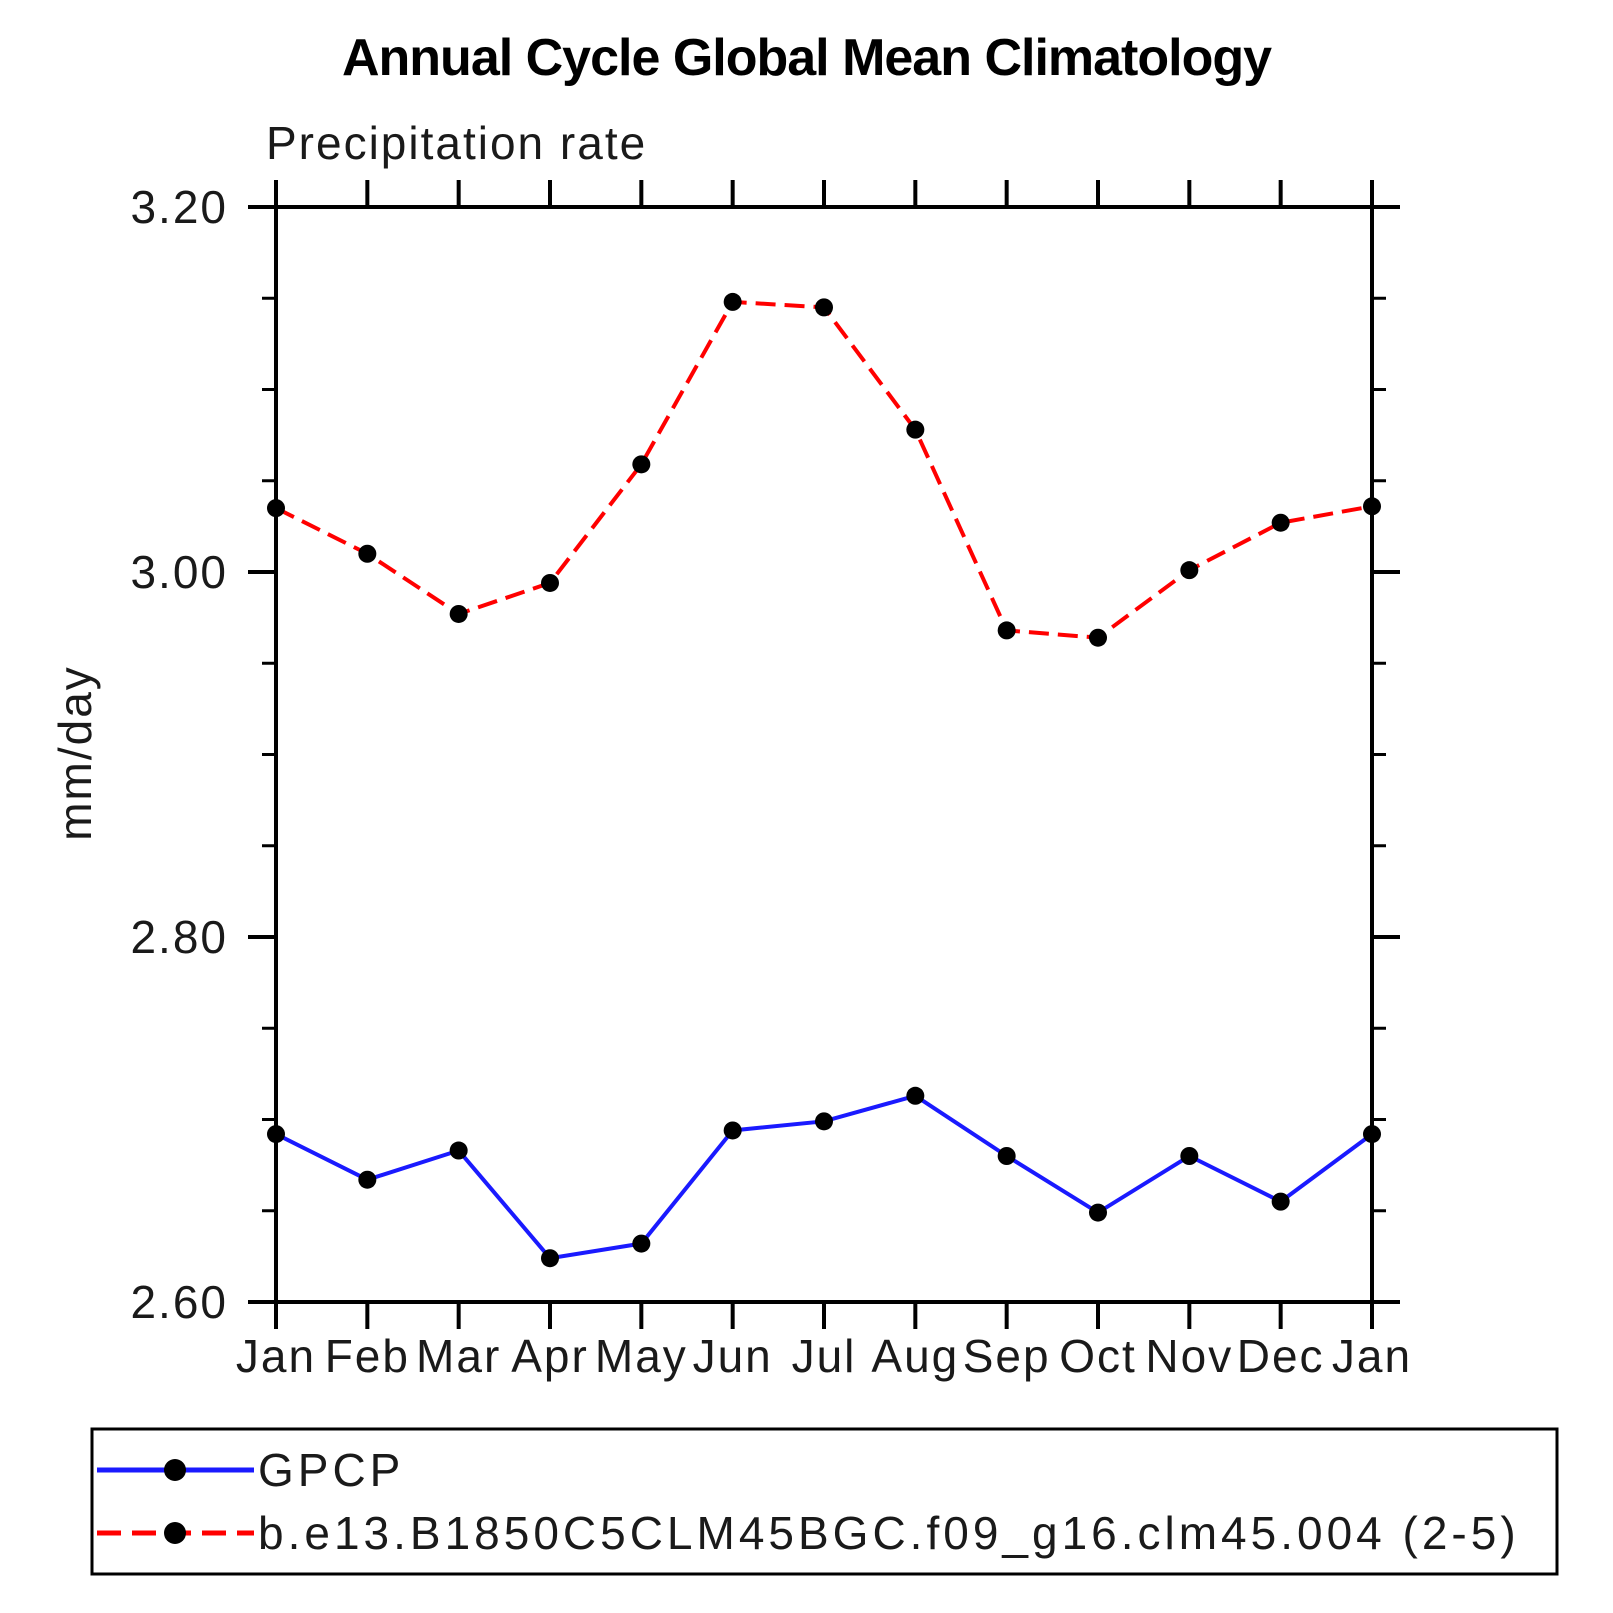  I want to click on y-tick-label: 3.00, so click(179, 572).